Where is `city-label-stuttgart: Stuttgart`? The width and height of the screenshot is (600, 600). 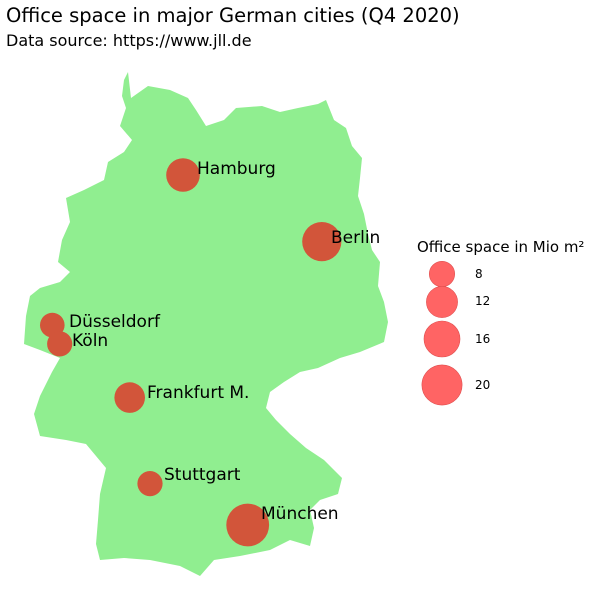
city-label-stuttgart: Stuttgart is located at coordinates (202, 475).